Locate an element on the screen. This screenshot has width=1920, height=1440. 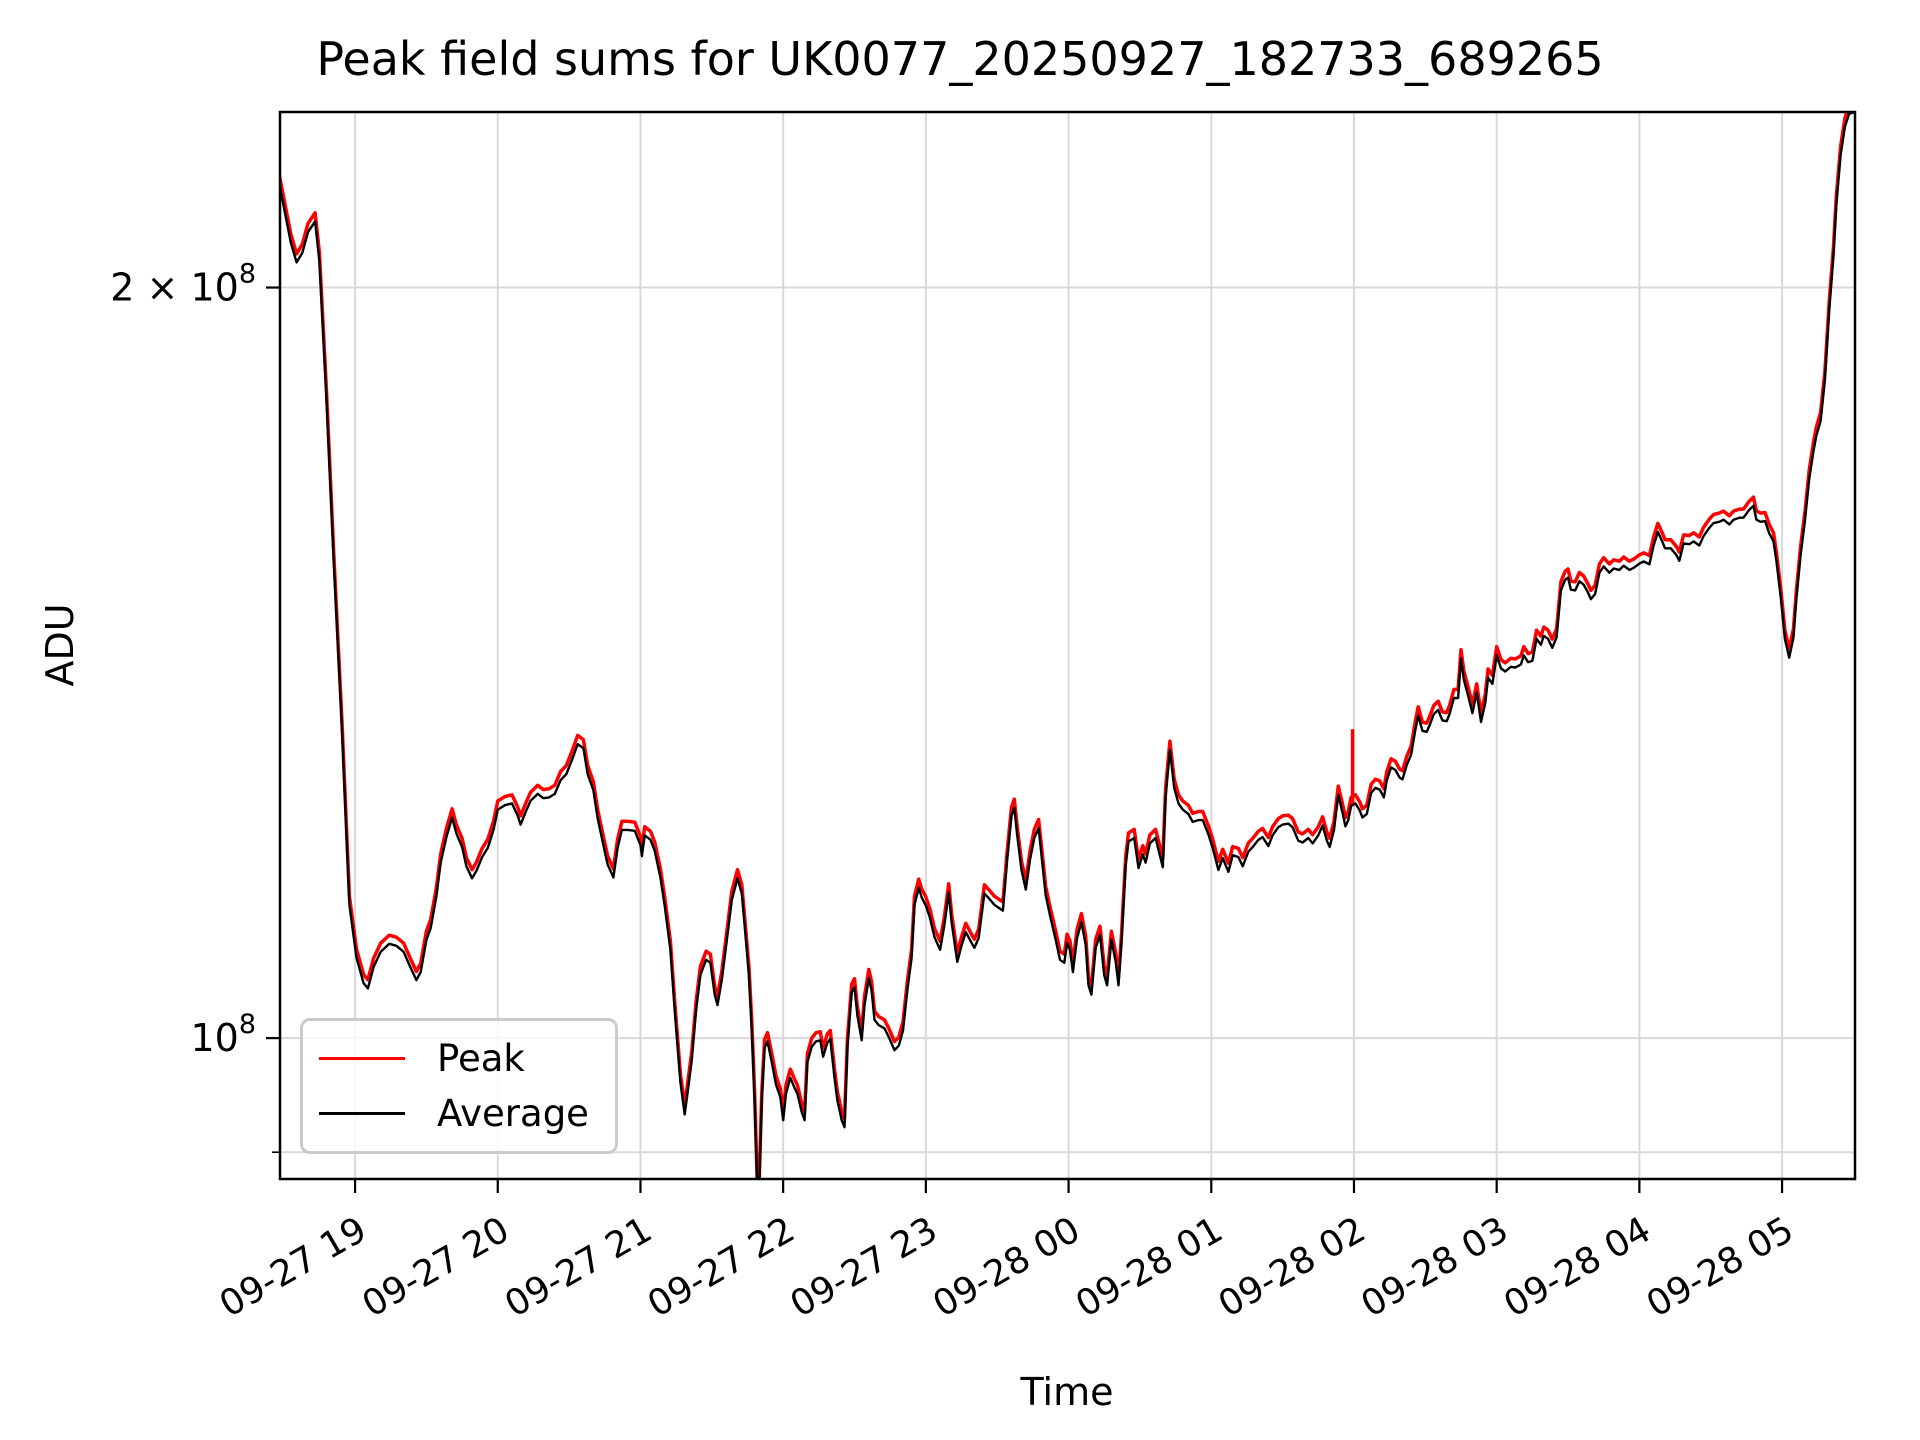
legend-item-average: Average is located at coordinates (459, 1113).